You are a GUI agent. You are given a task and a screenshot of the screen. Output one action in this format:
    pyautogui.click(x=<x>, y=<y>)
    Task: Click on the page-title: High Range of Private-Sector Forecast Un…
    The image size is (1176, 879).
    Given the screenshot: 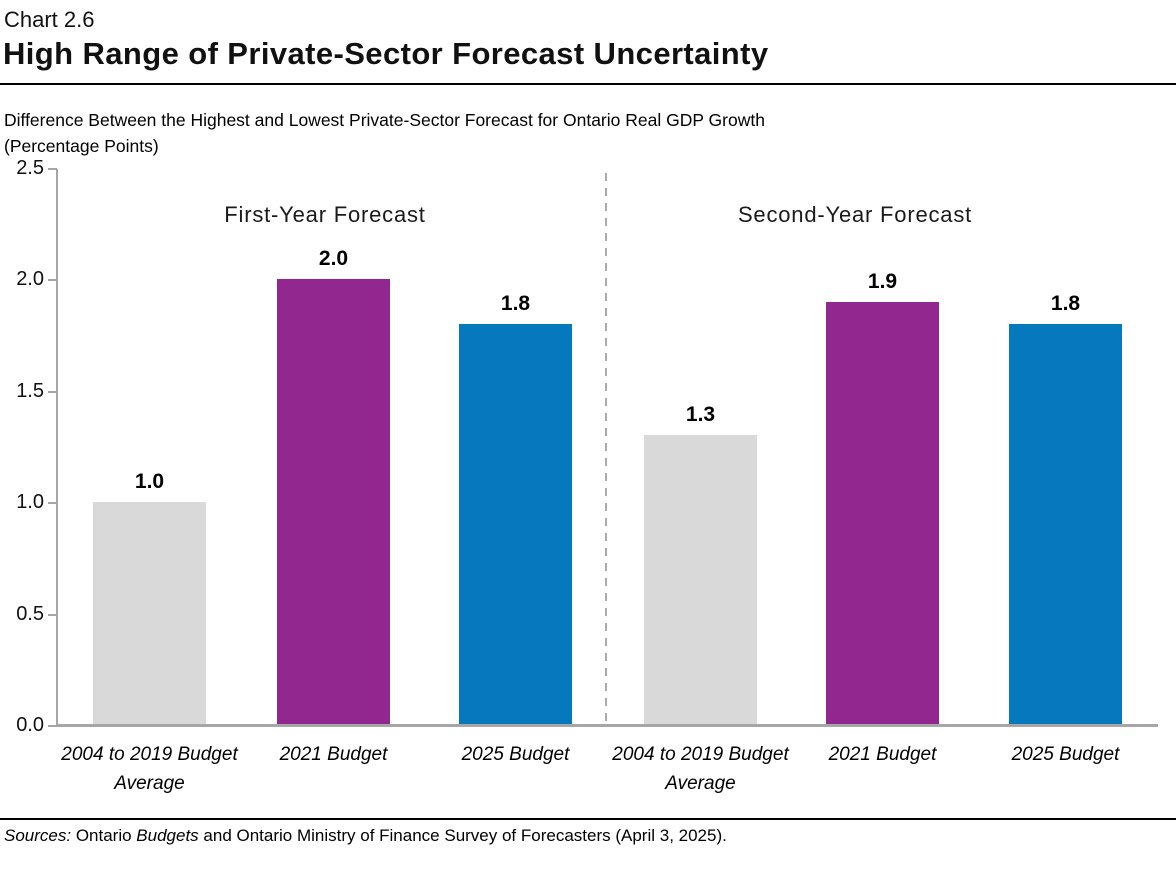 What is the action you would take?
    pyautogui.click(x=386, y=53)
    